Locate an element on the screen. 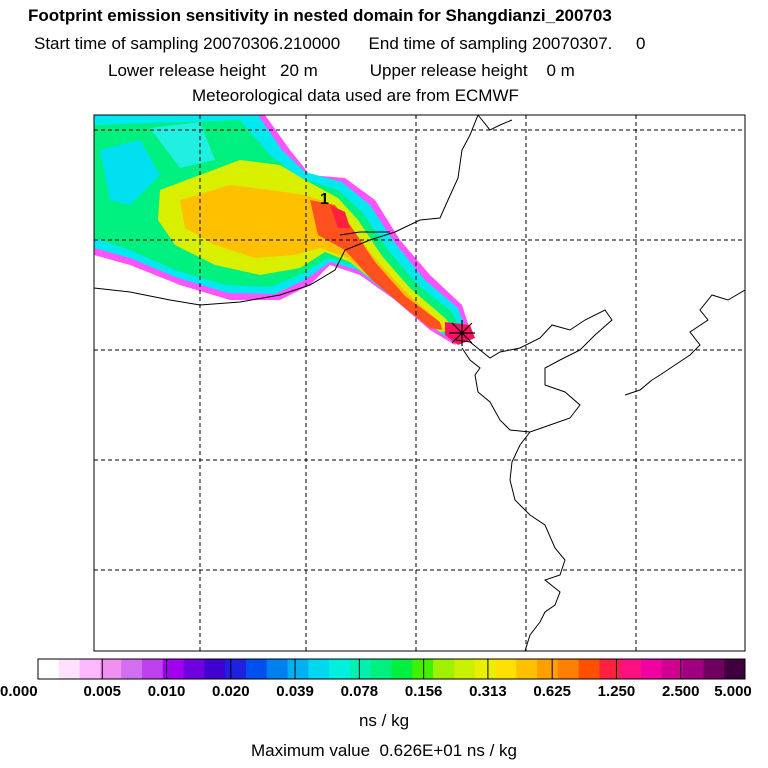 Image resolution: width=768 pixels, height=768 pixels. receptor-label: 1 is located at coordinates (324, 199).